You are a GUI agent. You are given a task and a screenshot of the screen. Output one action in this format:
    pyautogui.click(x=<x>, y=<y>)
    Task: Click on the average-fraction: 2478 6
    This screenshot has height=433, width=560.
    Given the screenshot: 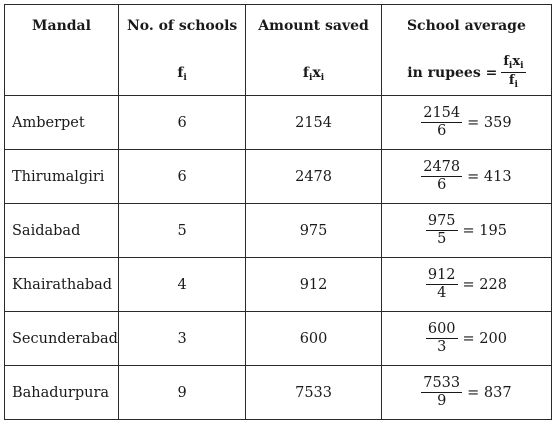 What is the action you would take?
    pyautogui.click(x=442, y=175)
    